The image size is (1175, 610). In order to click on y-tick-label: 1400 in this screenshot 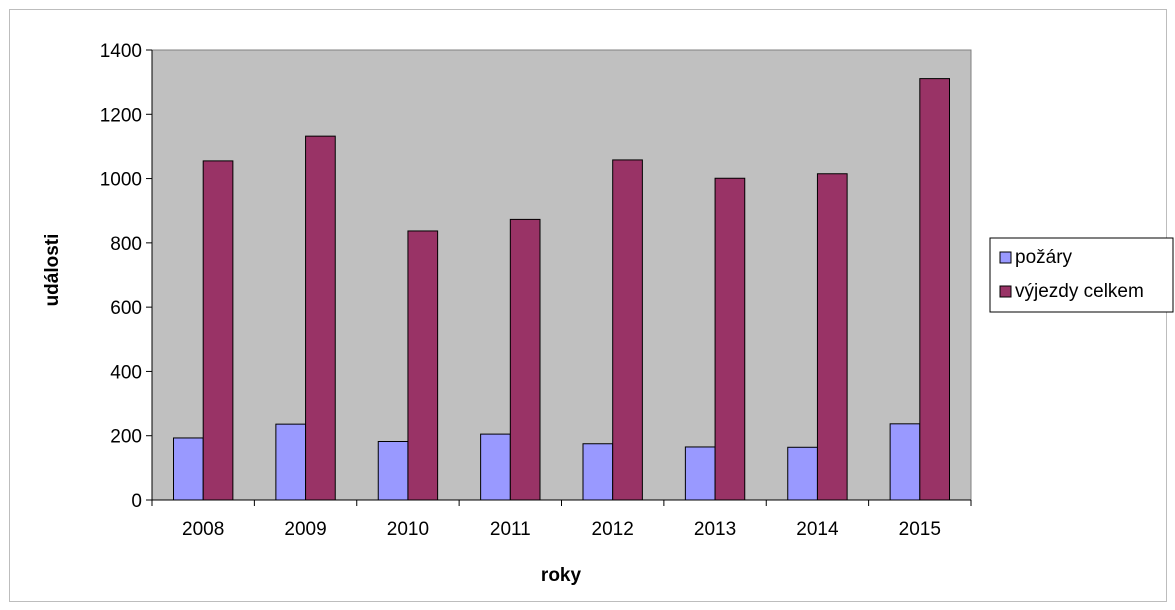, I will do `click(121, 51)`.